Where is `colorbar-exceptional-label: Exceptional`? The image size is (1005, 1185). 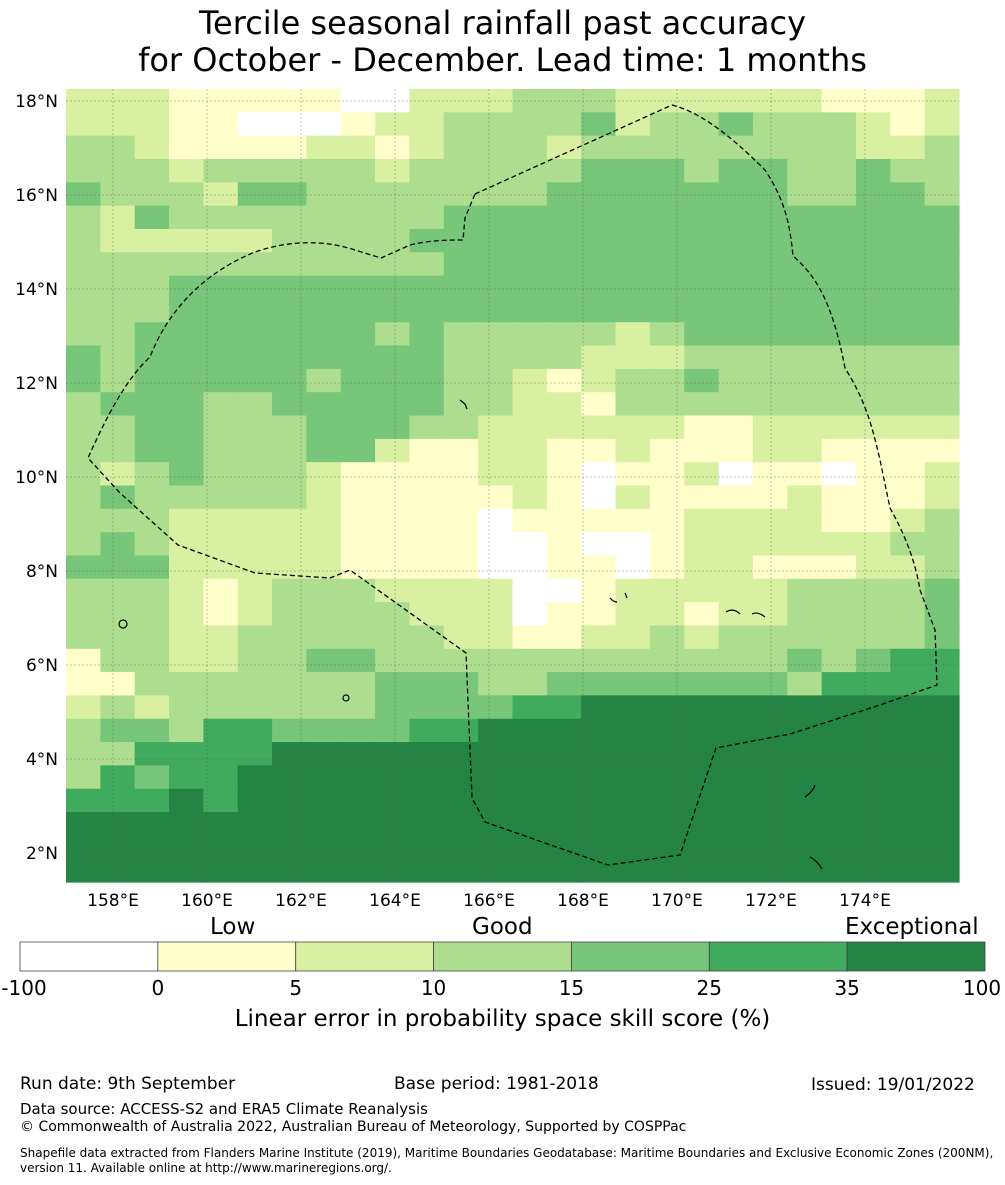
colorbar-exceptional-label: Exceptional is located at coordinates (912, 927).